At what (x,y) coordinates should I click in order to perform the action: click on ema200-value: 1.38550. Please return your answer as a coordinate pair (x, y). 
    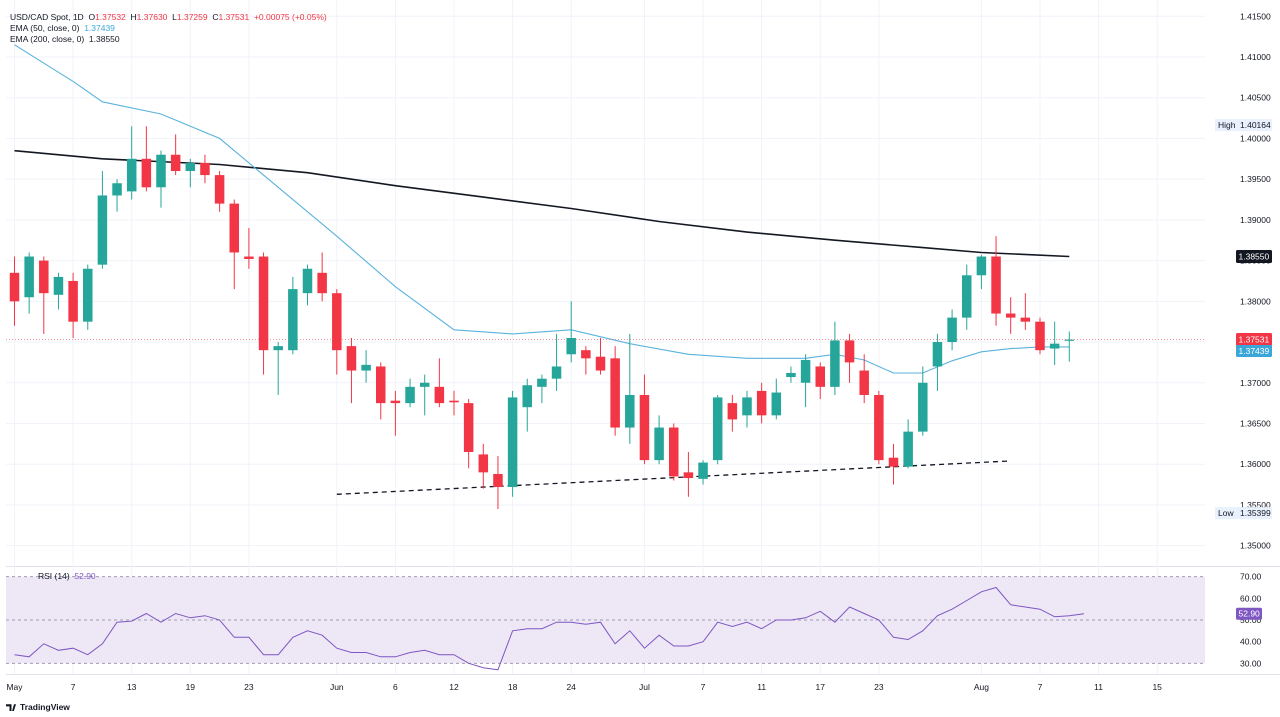
    Looking at the image, I should click on (104, 39).